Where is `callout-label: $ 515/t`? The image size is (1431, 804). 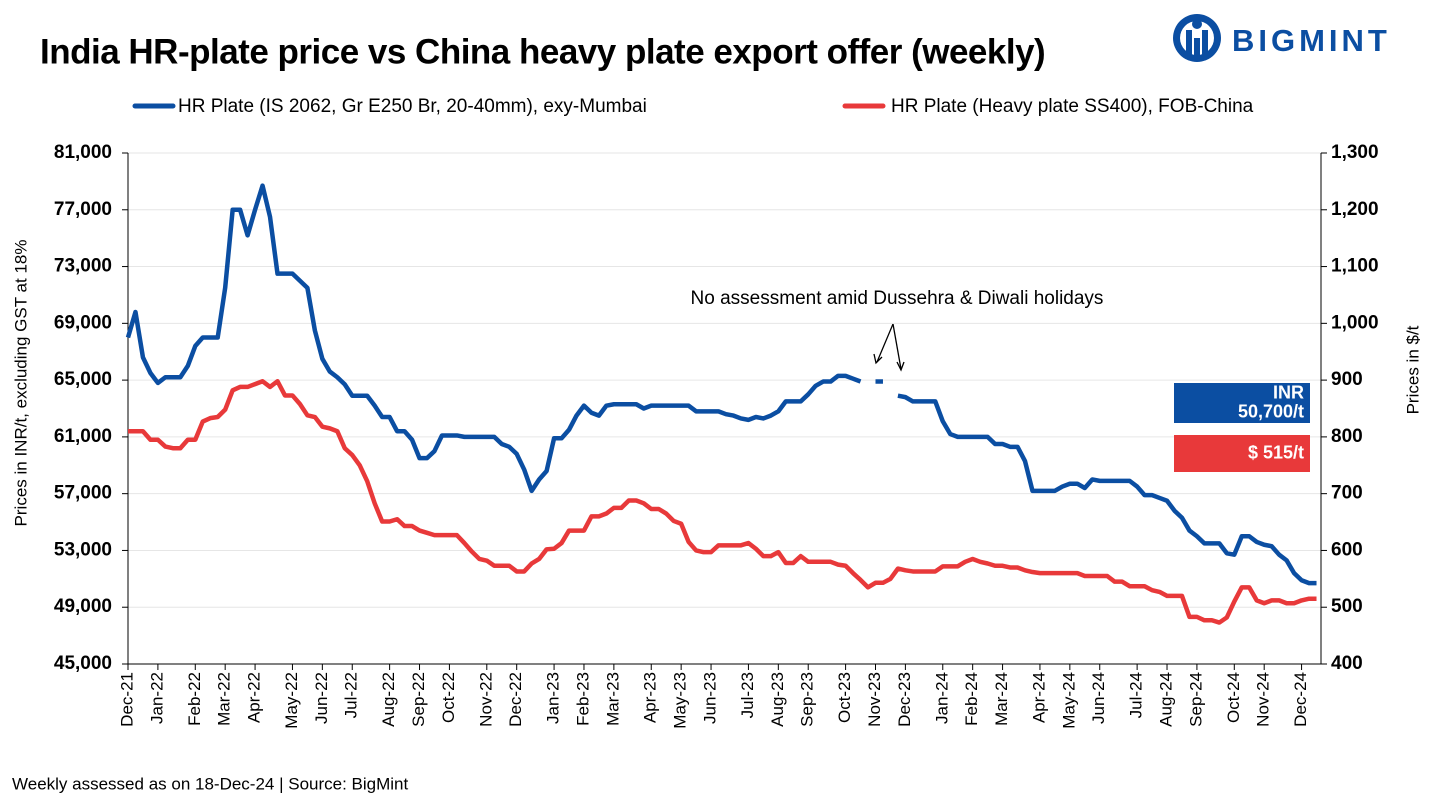
callout-label: $ 515/t is located at coordinates (1276, 452).